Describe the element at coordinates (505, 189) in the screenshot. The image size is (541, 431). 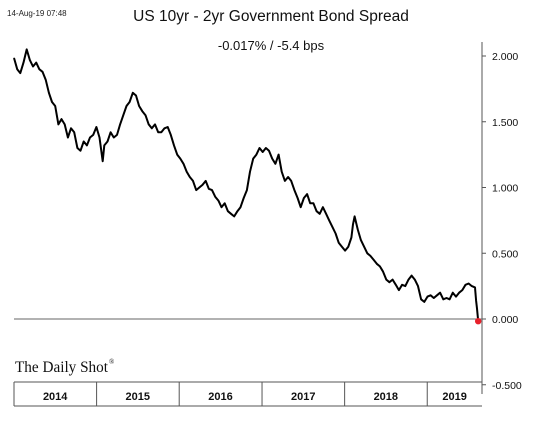
I see `y-tick-label: 1.000` at that location.